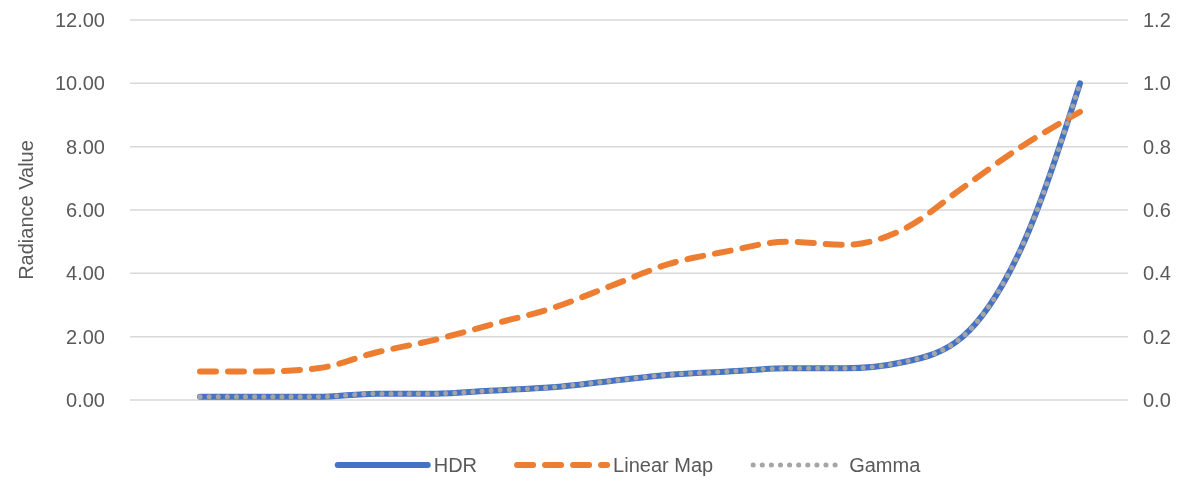  What do you see at coordinates (1157, 19) in the screenshot?
I see `y2-tick-label: 1.2` at bounding box center [1157, 19].